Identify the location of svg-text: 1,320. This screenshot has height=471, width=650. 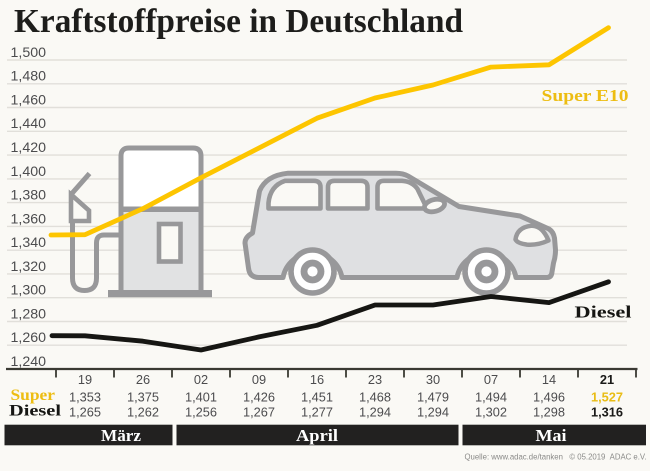
(28, 267).